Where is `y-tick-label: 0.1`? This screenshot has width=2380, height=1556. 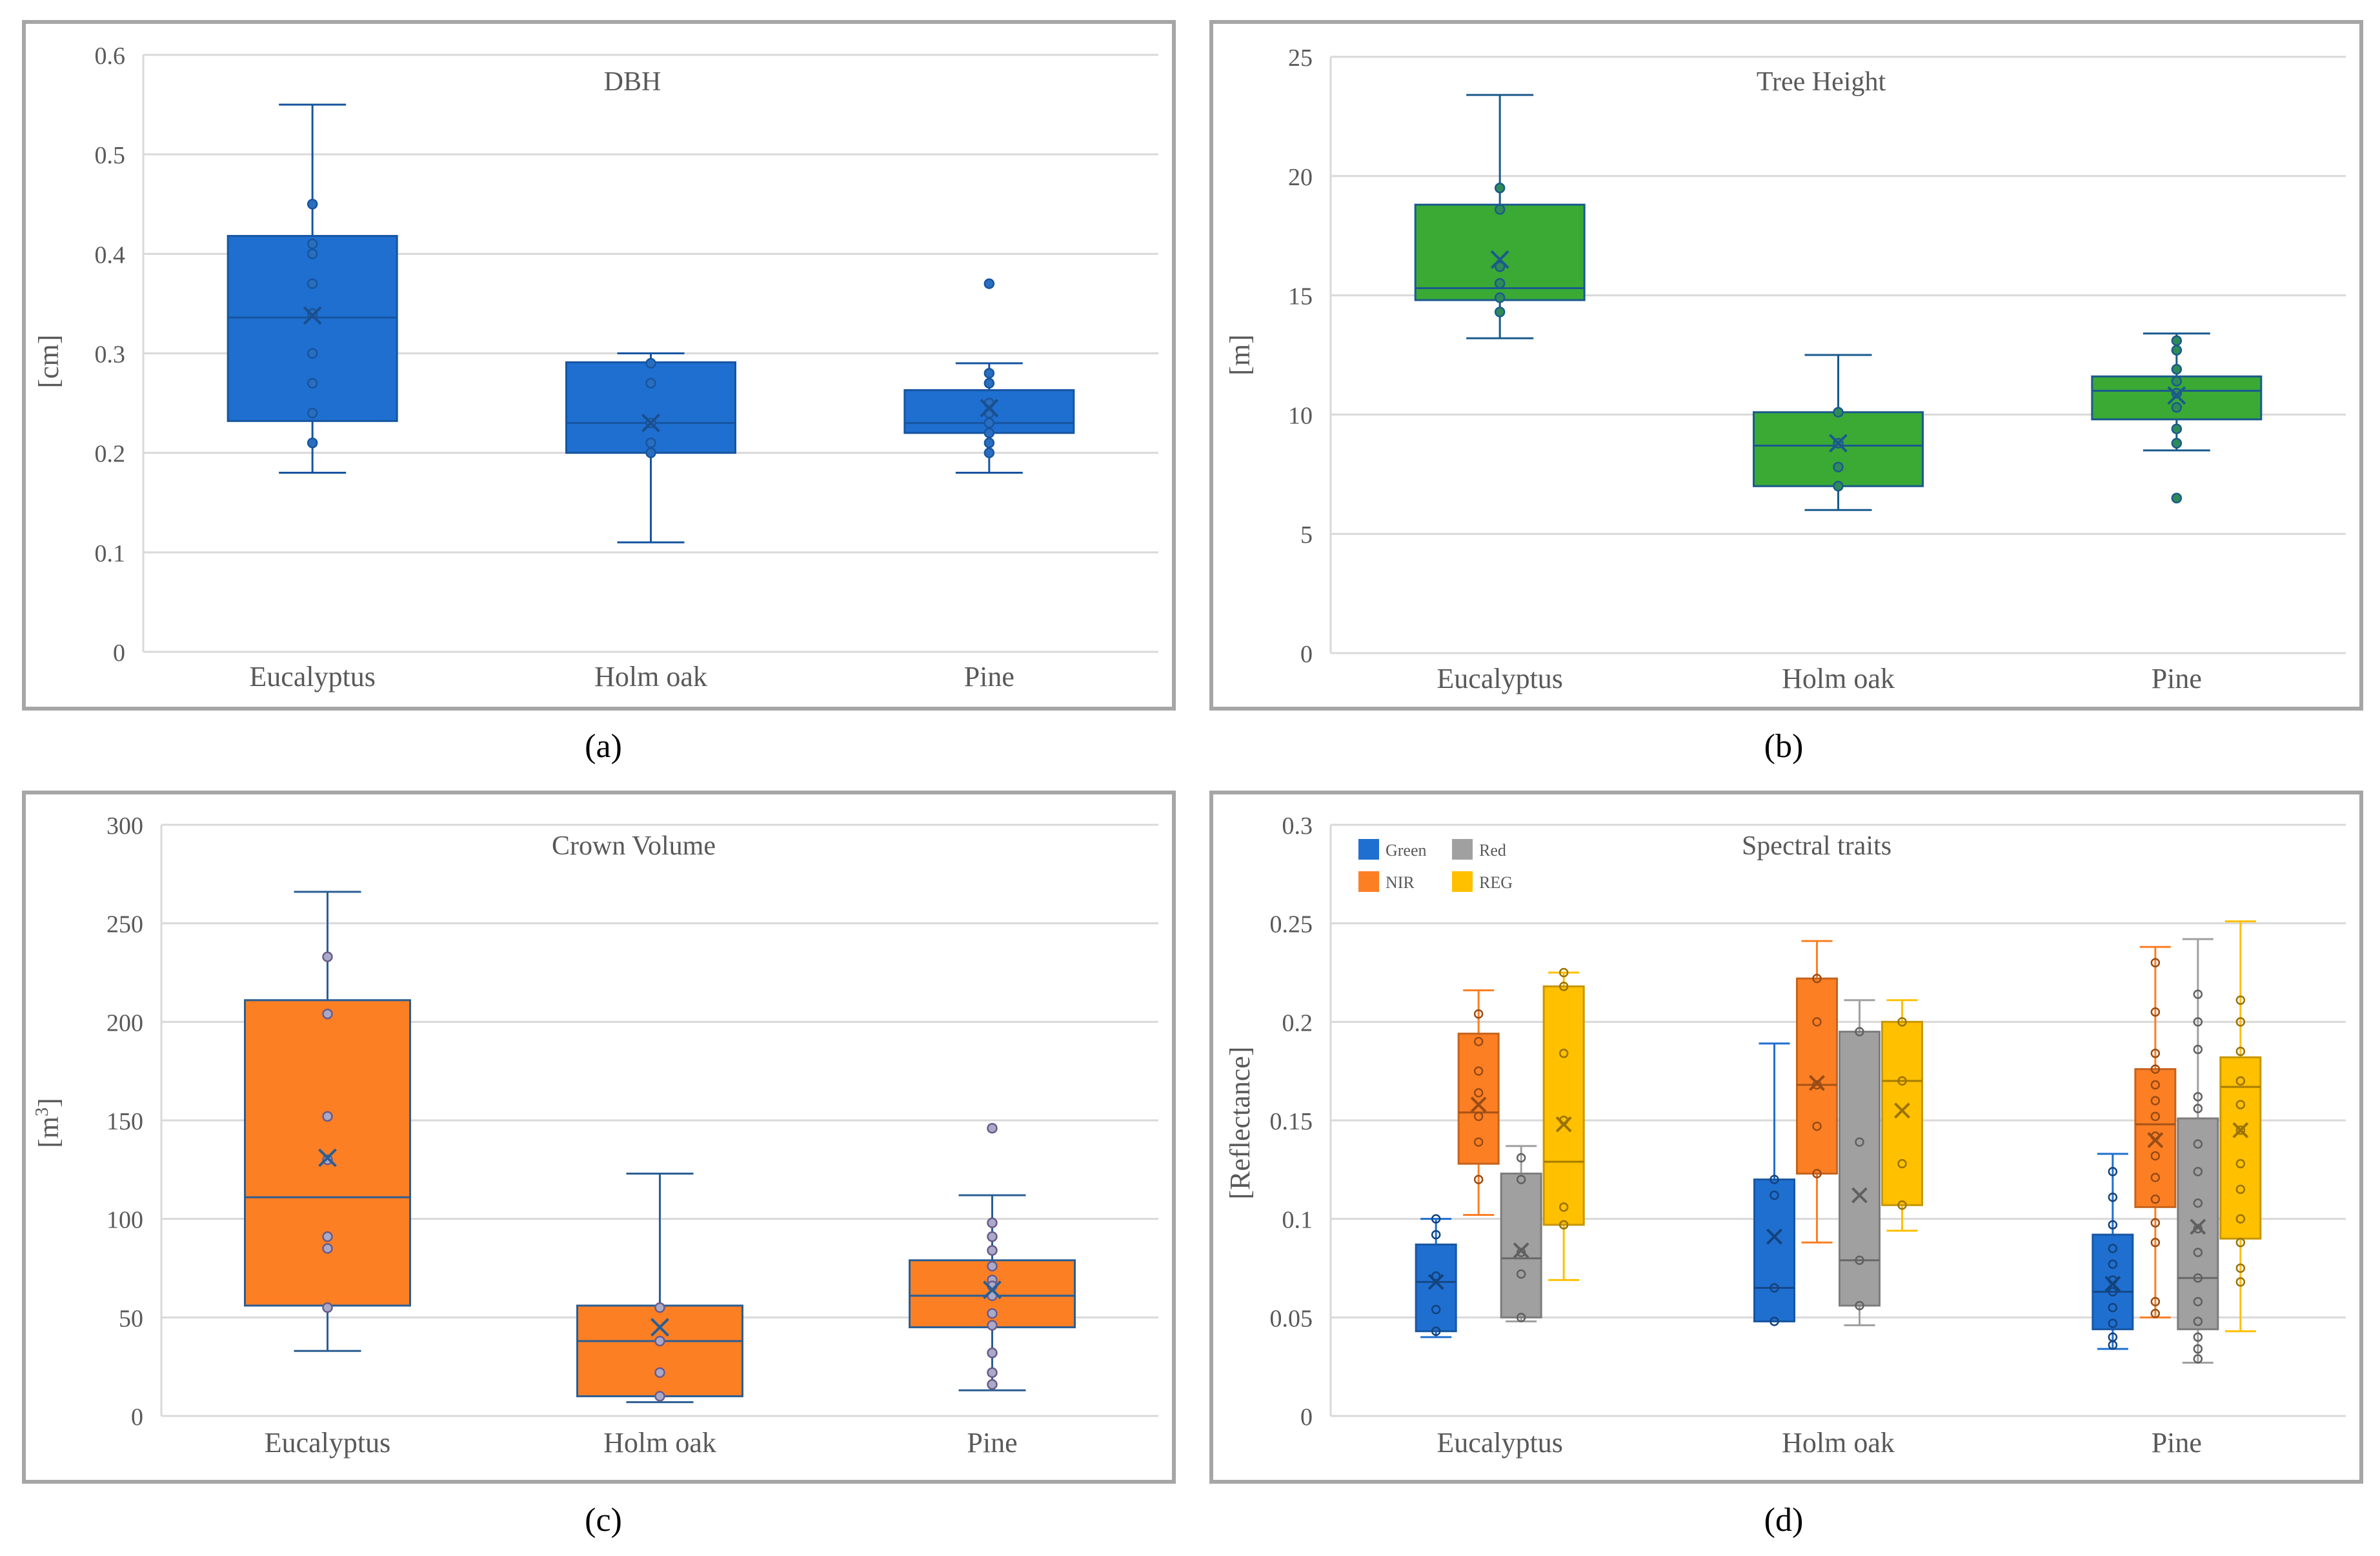 y-tick-label: 0.1 is located at coordinates (110, 553).